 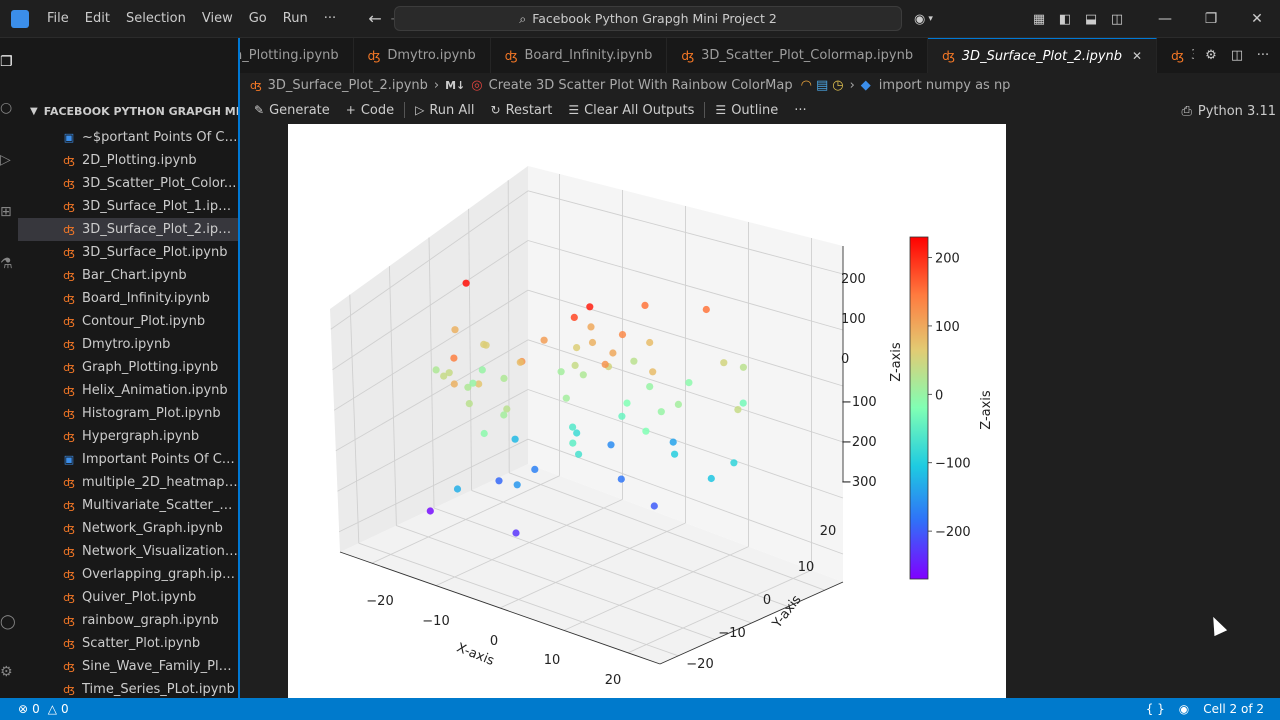 What do you see at coordinates (798, 55) in the screenshot?
I see `editor-tab: ʤ 3D_Scatter_Plot_Colormap.ipynb` at bounding box center [798, 55].